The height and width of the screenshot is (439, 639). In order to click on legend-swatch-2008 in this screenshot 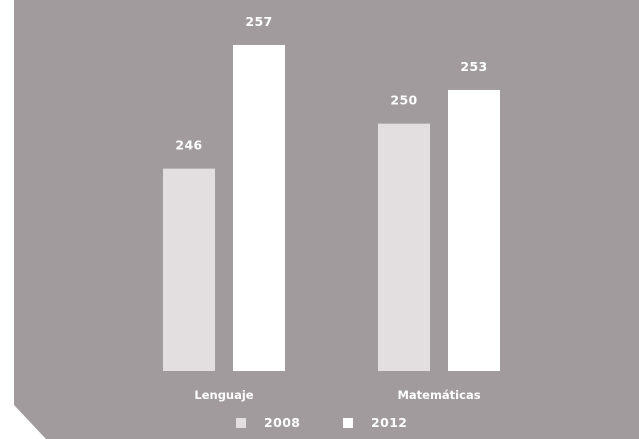, I will do `click(241, 423)`.